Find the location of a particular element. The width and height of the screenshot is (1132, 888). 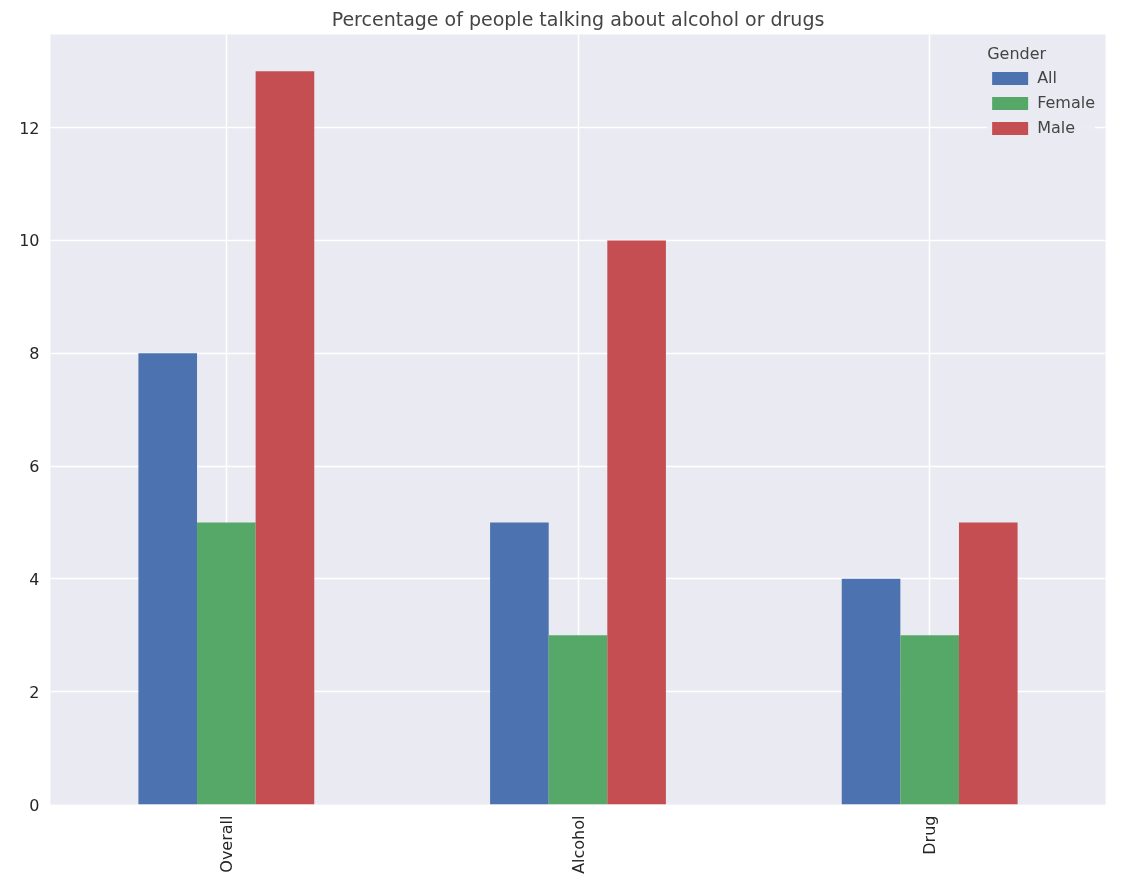

y-tick-label: 4 is located at coordinates (34, 579).